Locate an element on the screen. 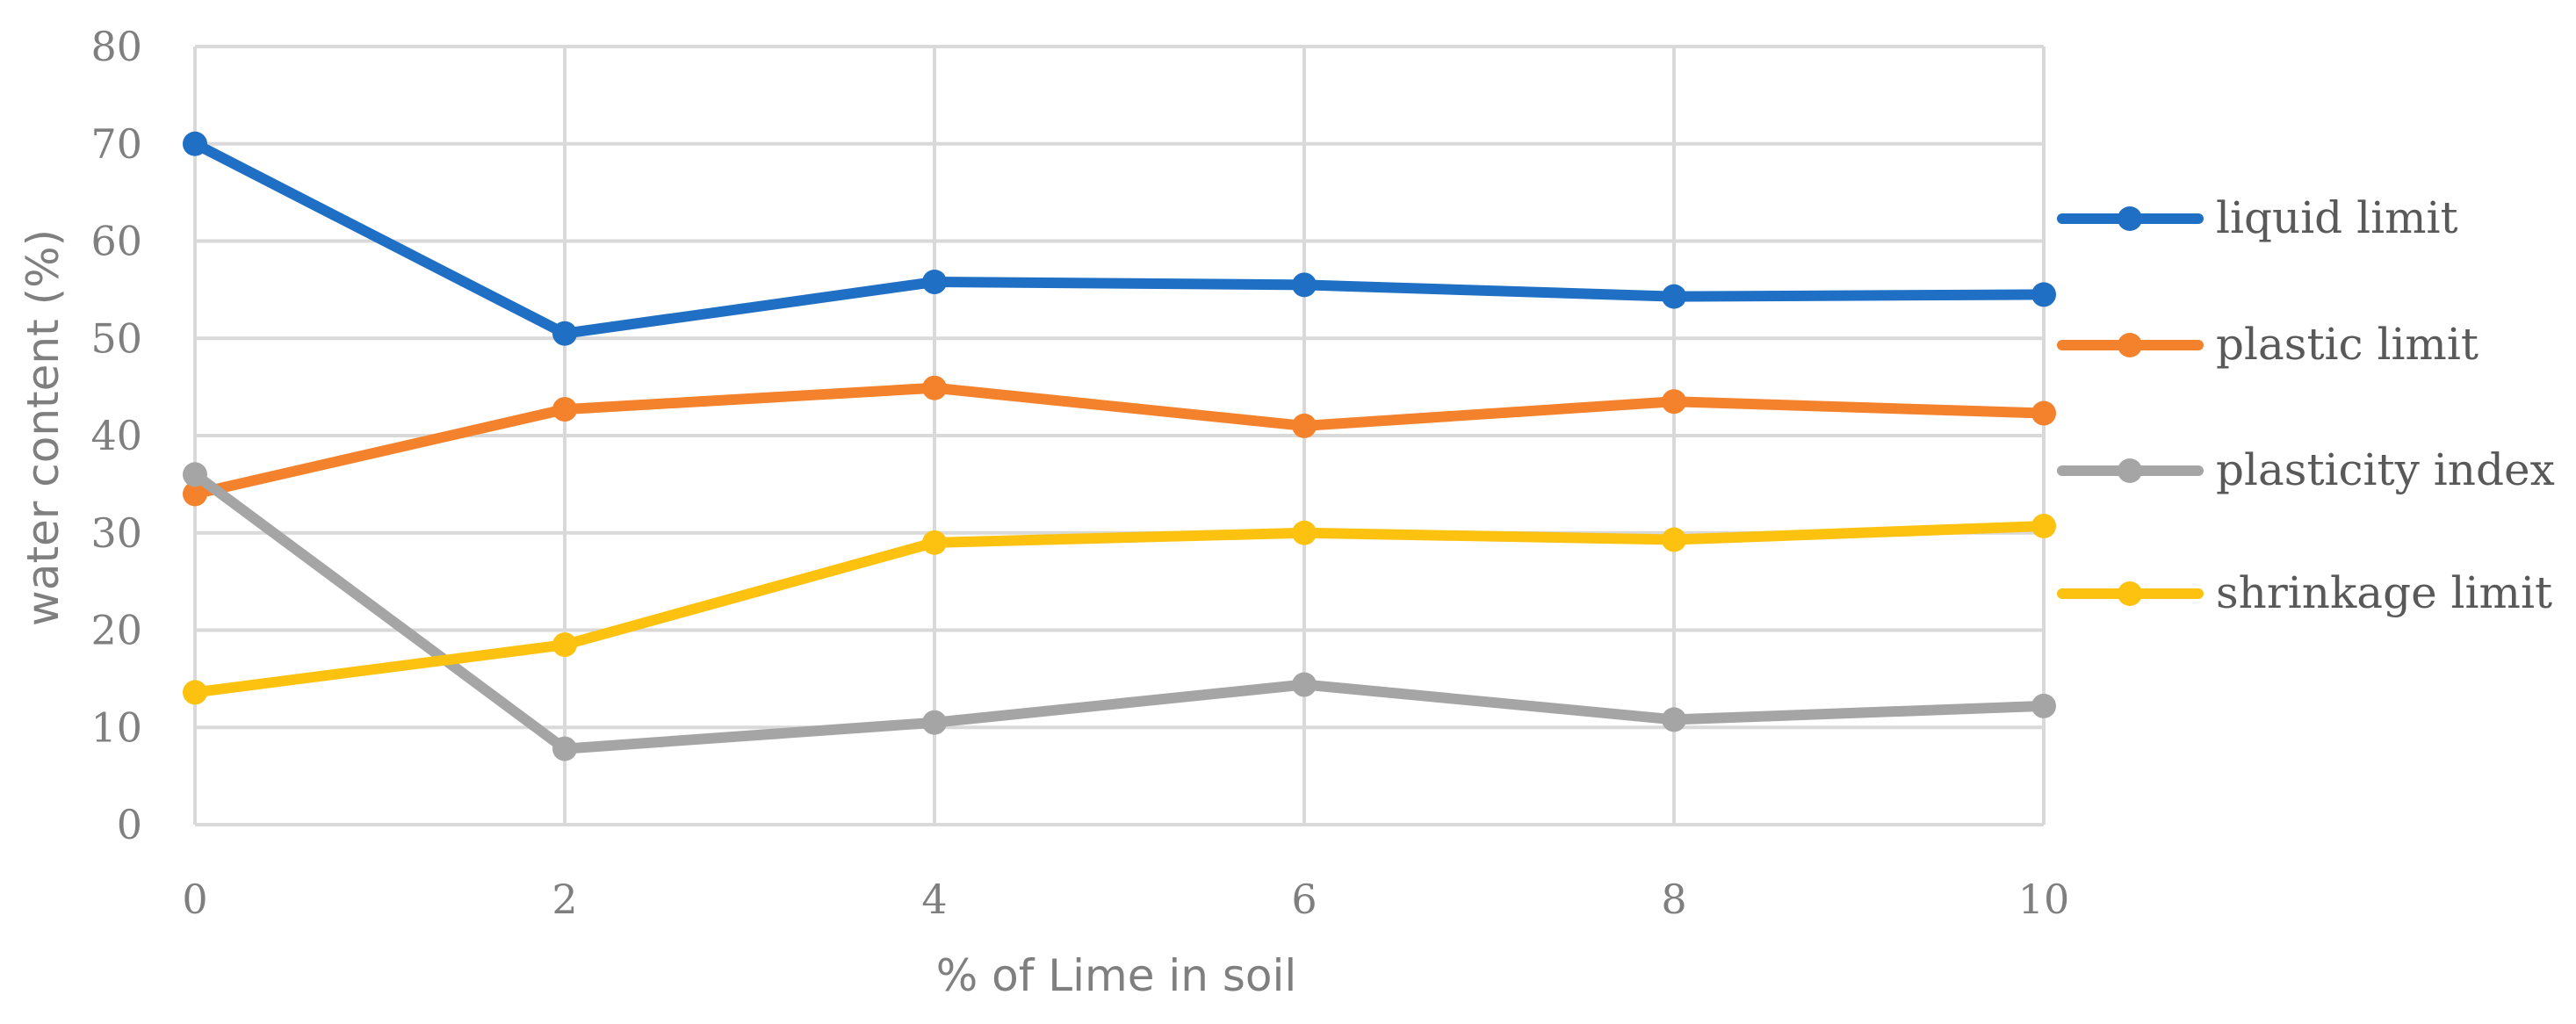 The height and width of the screenshot is (1024, 2576). y-tick-label: 60 is located at coordinates (116, 241).